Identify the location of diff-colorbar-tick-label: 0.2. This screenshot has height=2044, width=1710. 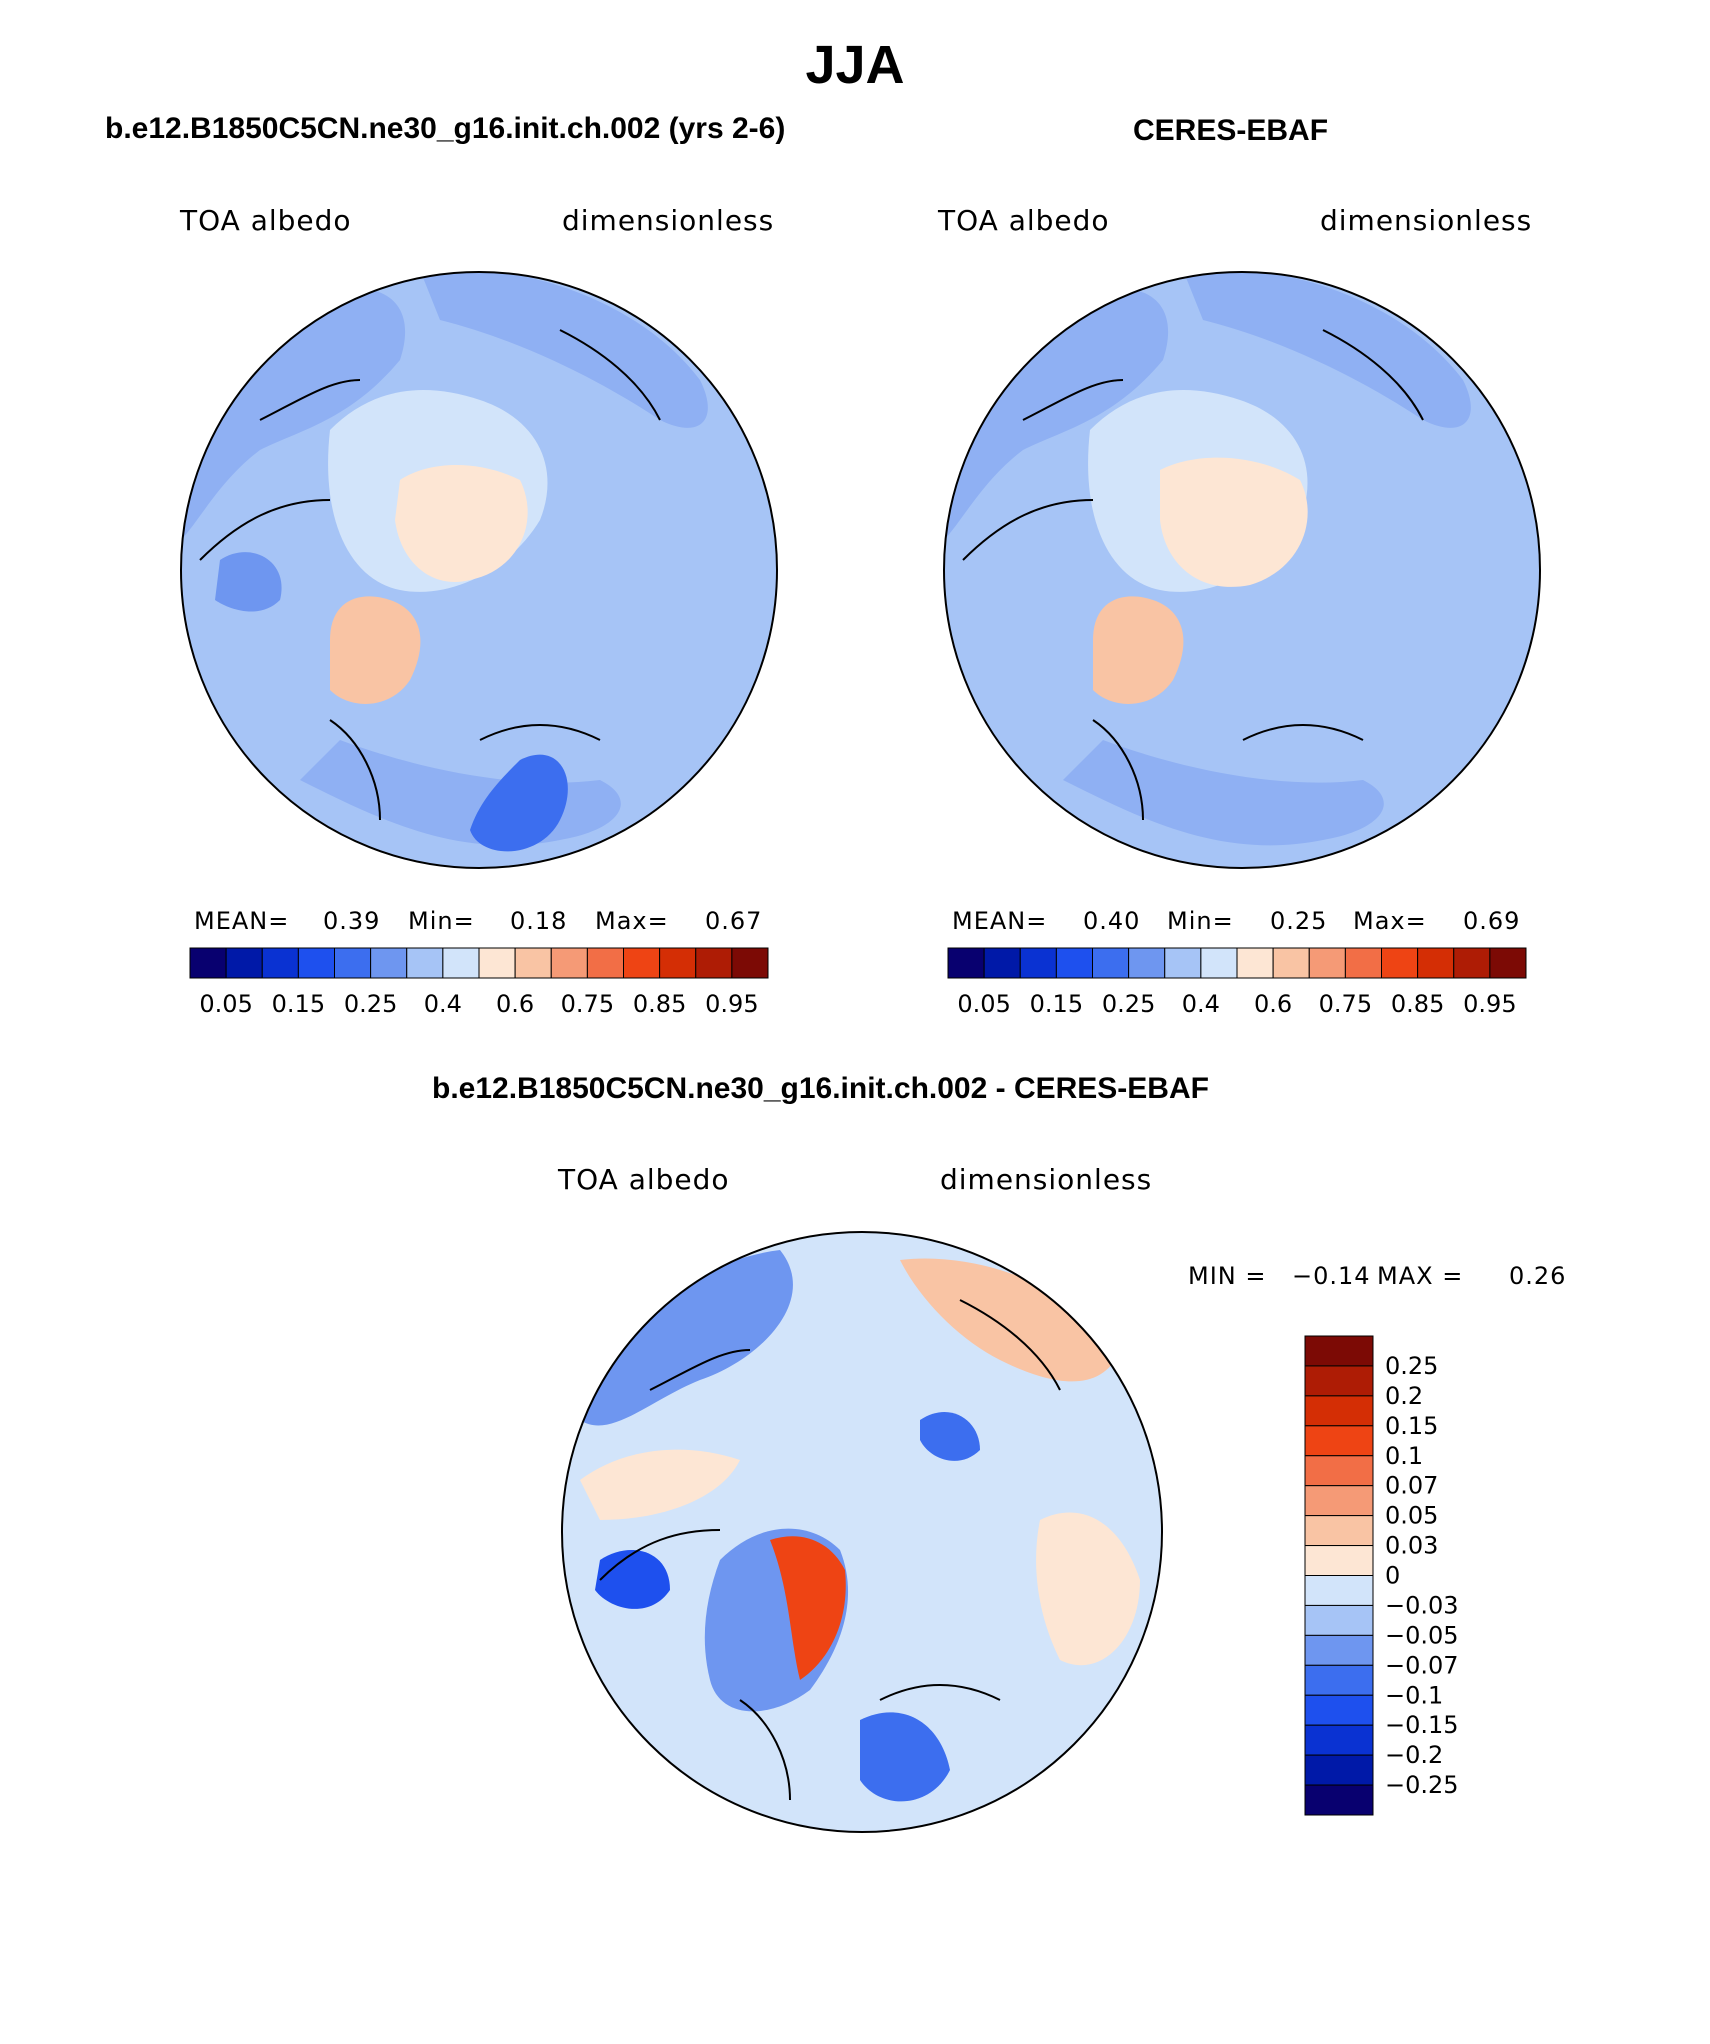
(1404, 1396).